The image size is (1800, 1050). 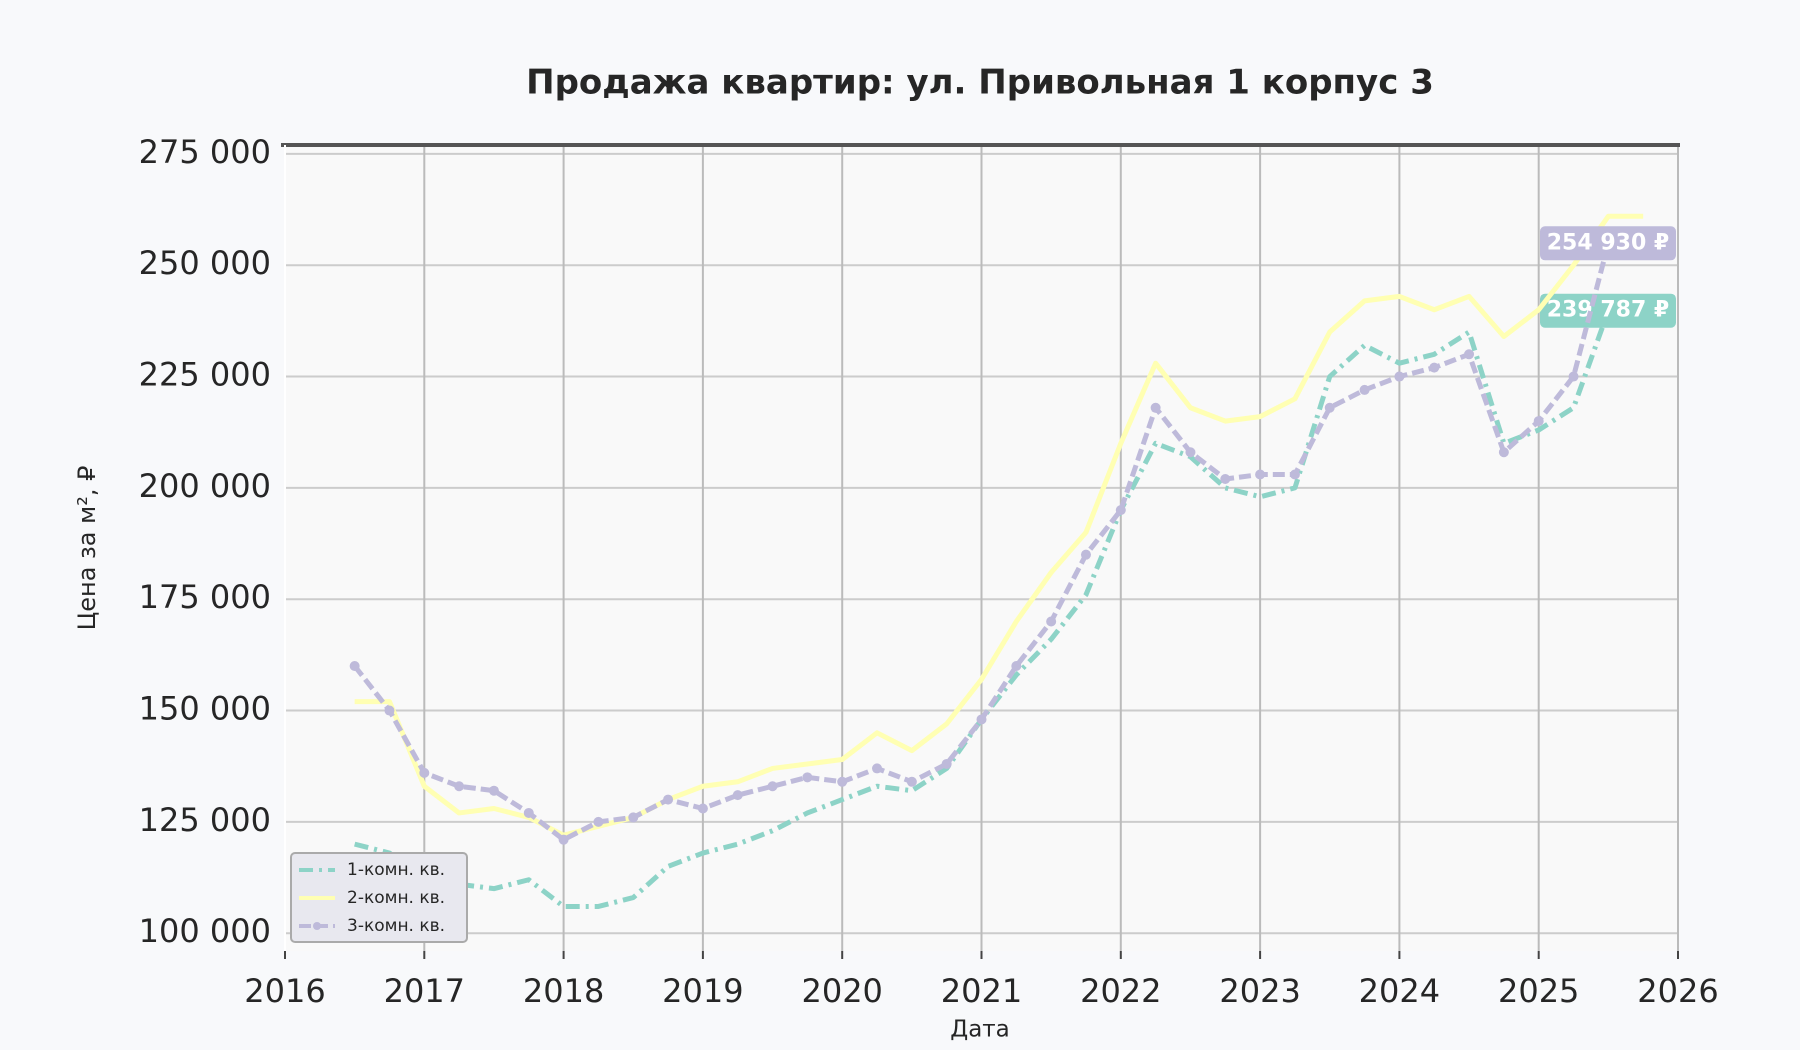 I want to click on legend-label: 2-комн. кв., so click(x=396, y=898).